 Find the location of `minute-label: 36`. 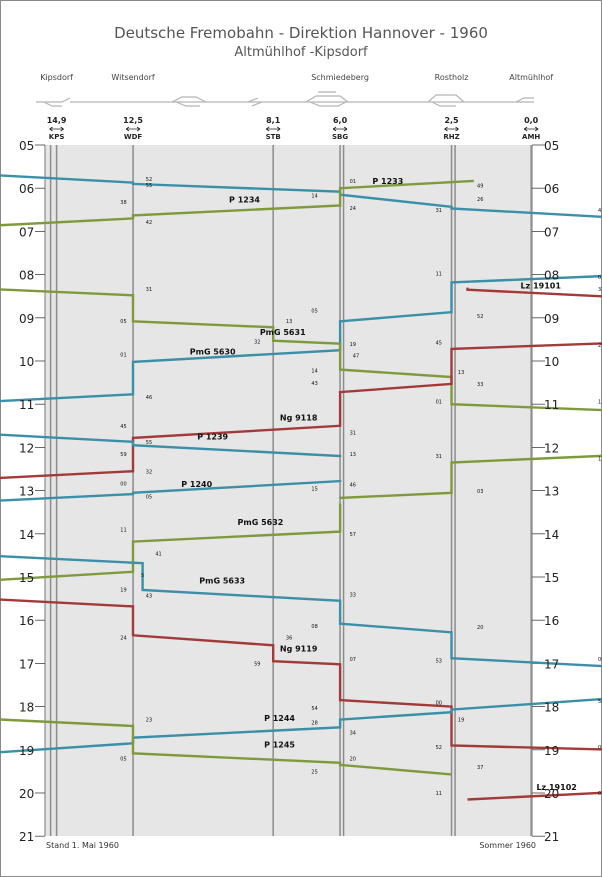

minute-label: 36 is located at coordinates (289, 639).